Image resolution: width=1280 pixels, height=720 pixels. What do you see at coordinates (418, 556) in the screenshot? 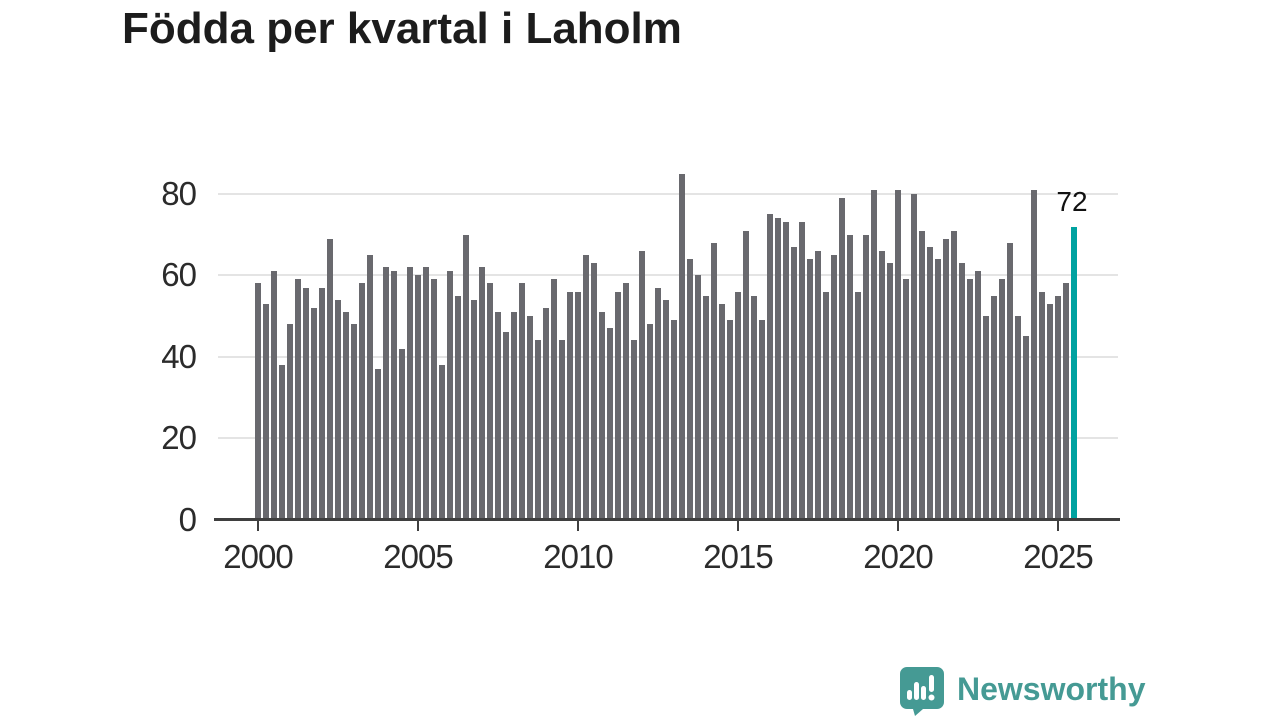
I see `x-axis-label: 2005` at bounding box center [418, 556].